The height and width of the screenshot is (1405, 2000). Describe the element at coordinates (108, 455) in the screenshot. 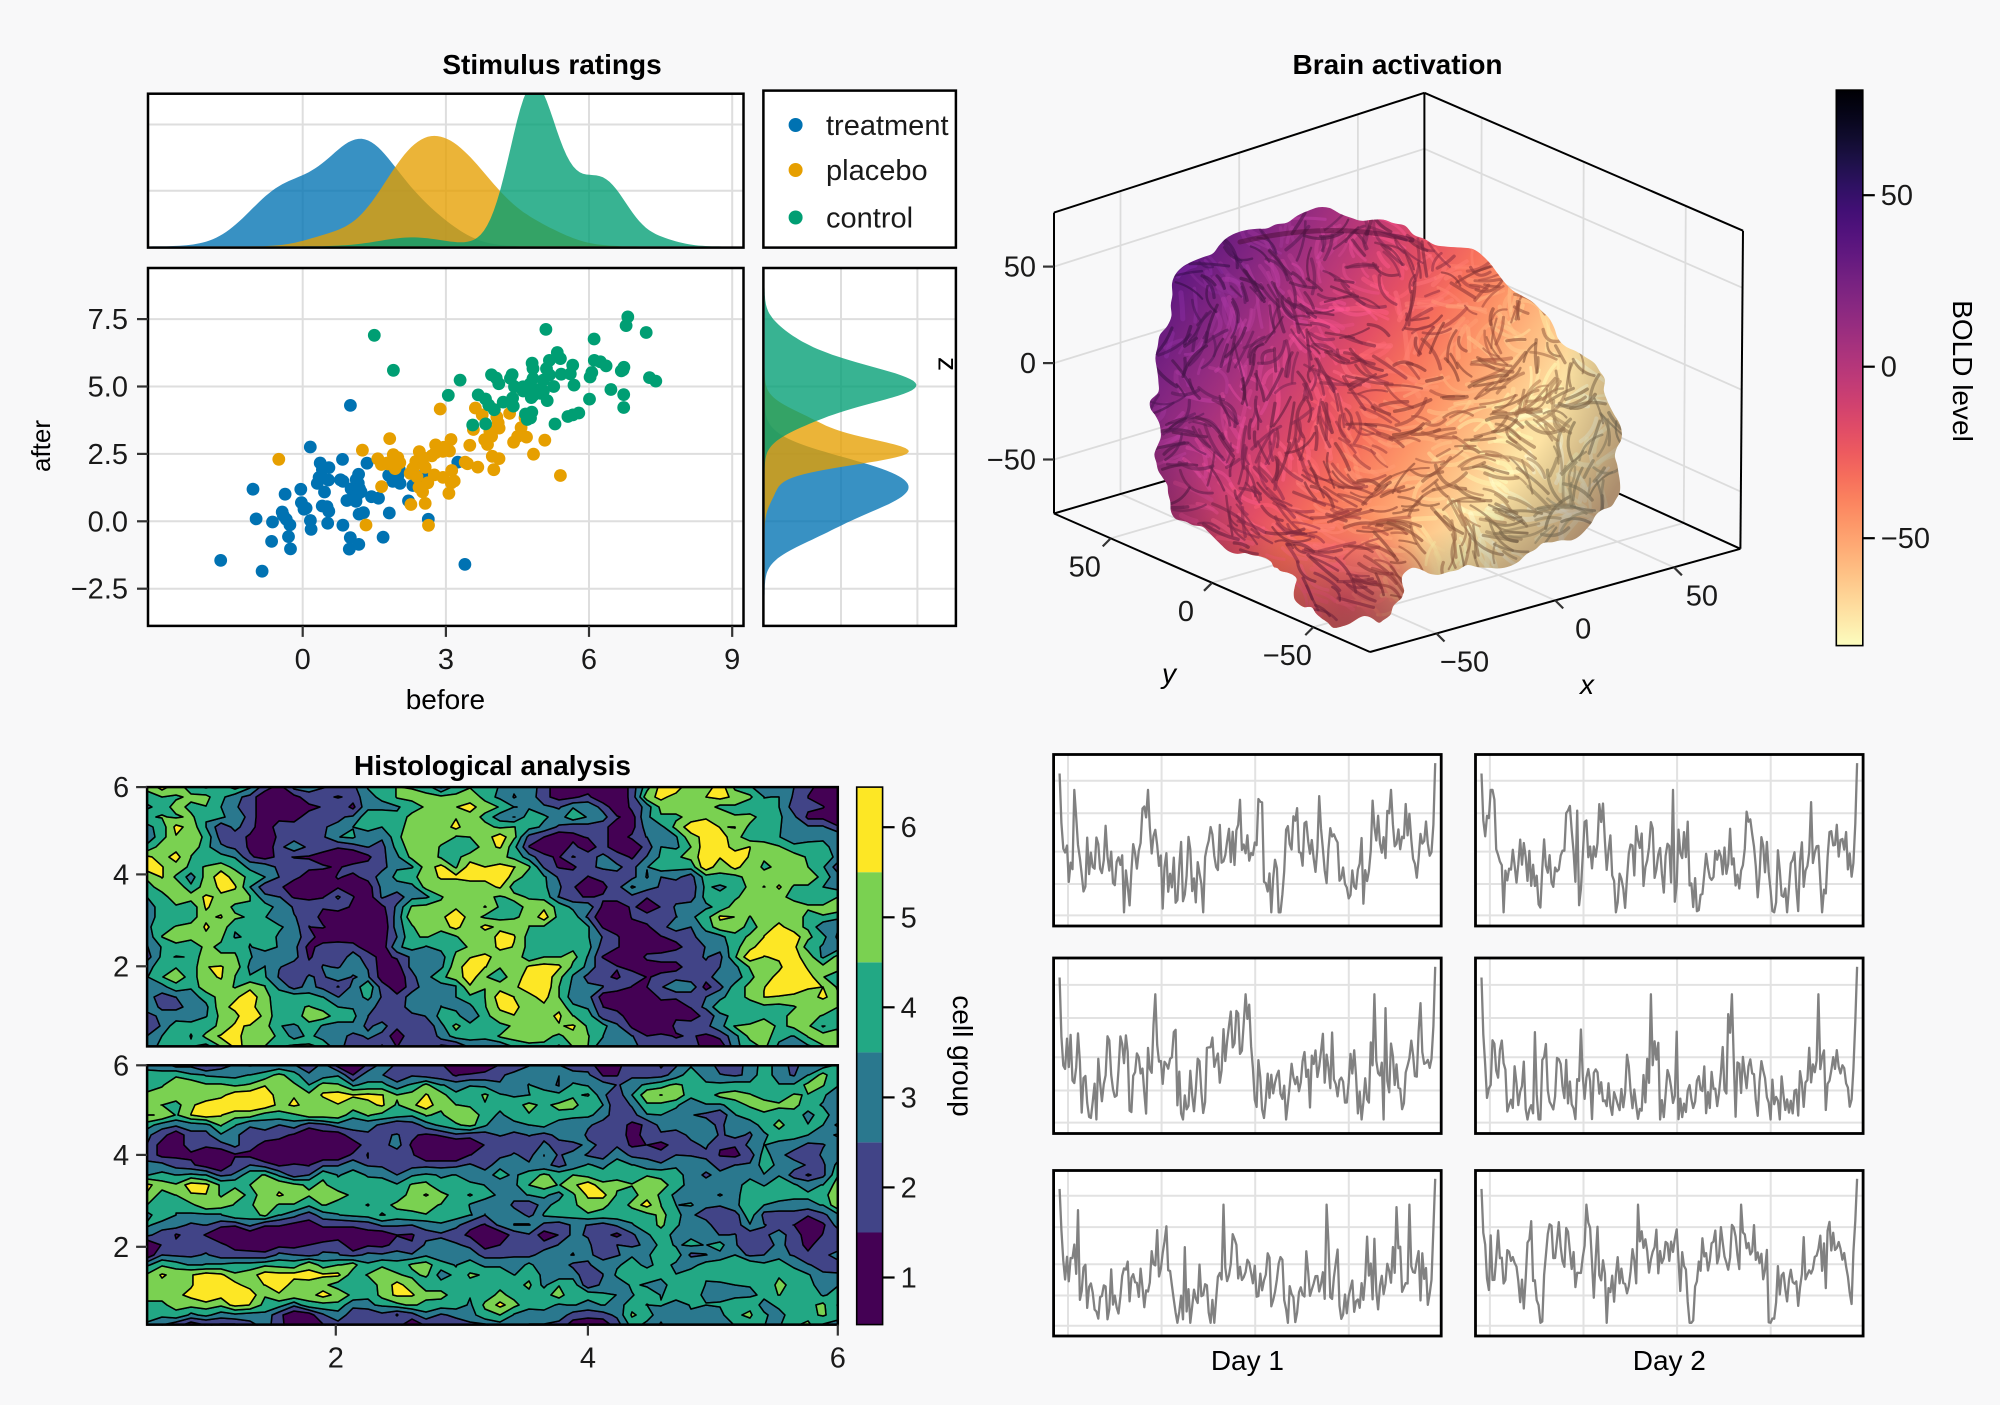

I see `svg-text: 2.5` at that location.